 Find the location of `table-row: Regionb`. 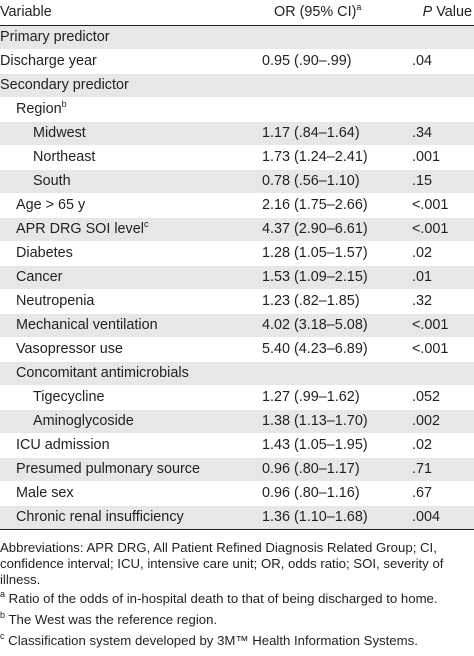

table-row: Regionb is located at coordinates (237, 109).